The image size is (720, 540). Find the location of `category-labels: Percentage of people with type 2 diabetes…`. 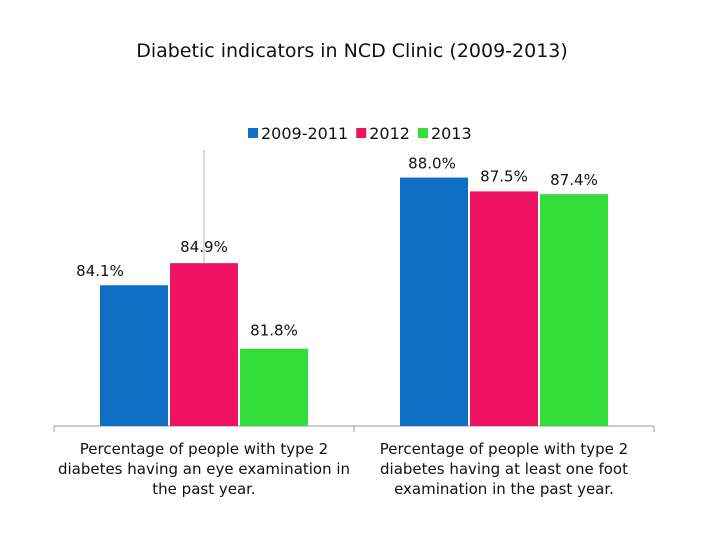

category-labels: Percentage of people with type 2 diabetes… is located at coordinates (343, 469).